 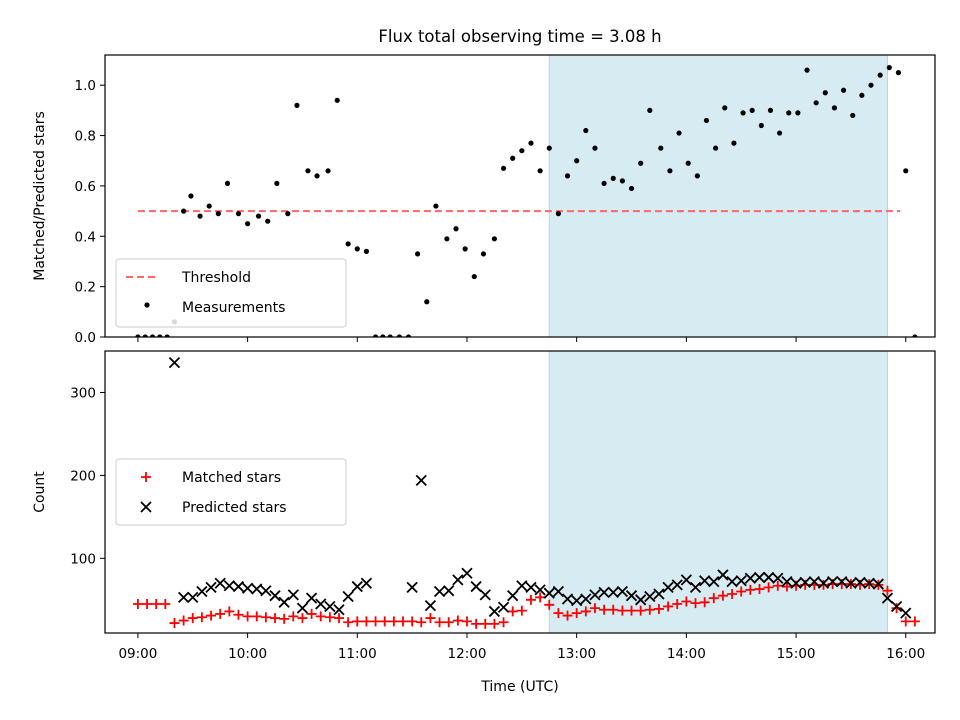 I want to click on legend-measurements-swatch, so click(x=147, y=305).